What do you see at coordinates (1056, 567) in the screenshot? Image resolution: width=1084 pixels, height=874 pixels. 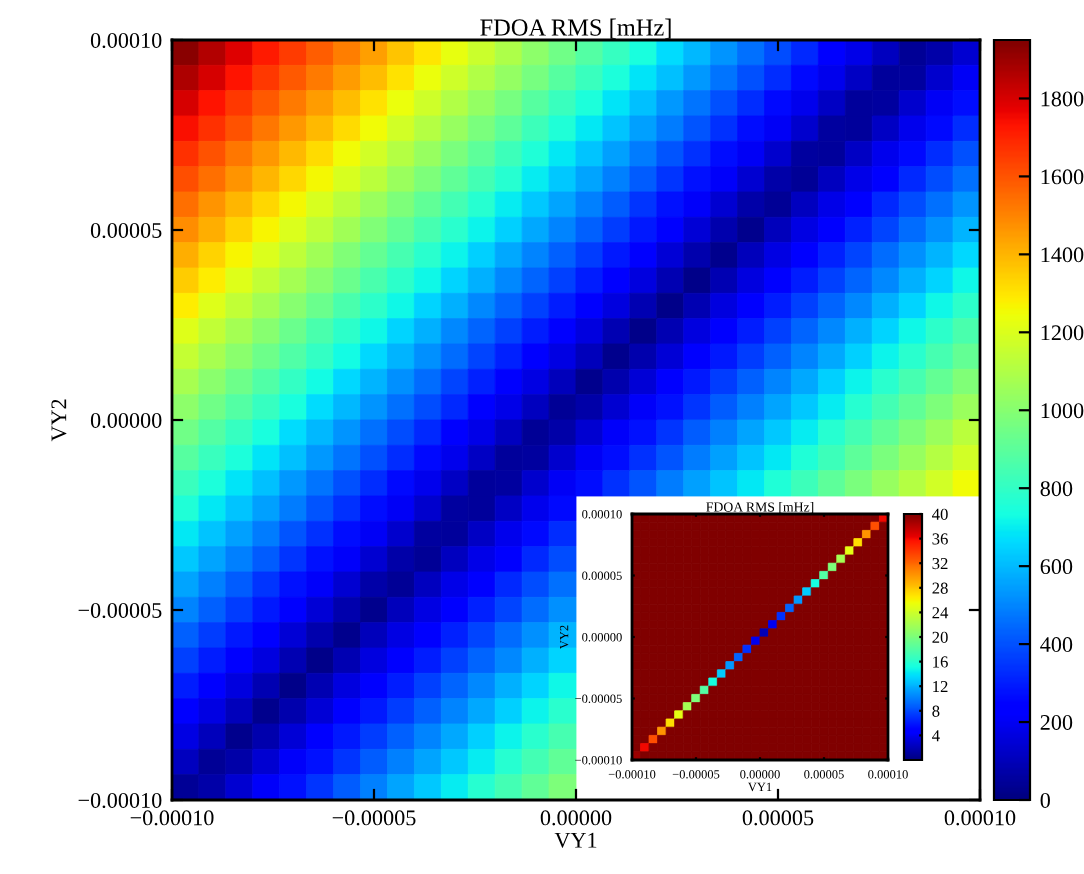 I see `color-bar-label: 600` at bounding box center [1056, 567].